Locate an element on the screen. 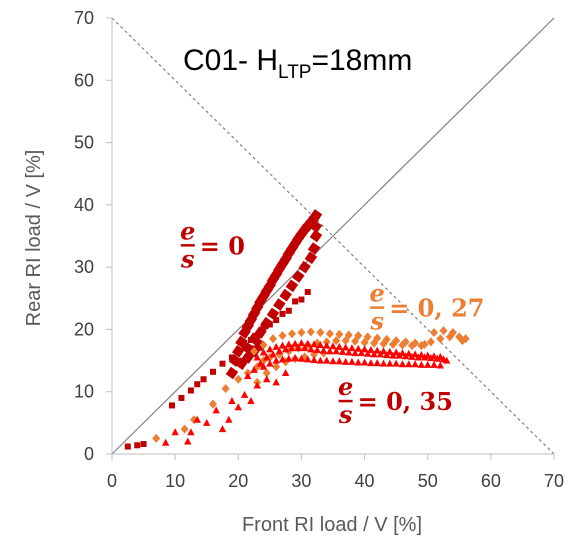 This screenshot has width=581, height=539. x-tick-label: 50 is located at coordinates (428, 481).